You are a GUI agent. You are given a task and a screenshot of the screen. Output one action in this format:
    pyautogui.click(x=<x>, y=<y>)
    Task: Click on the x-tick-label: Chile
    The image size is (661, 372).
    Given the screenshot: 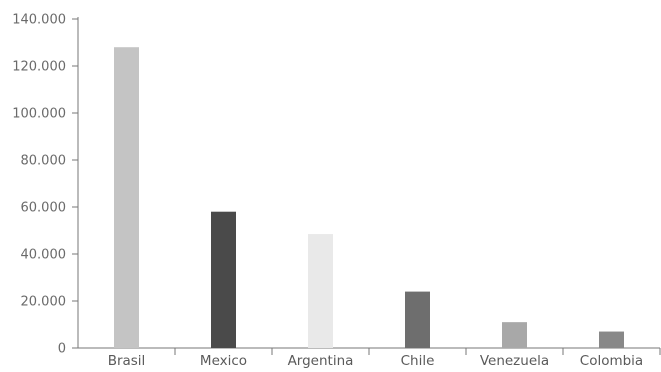 What is the action you would take?
    pyautogui.click(x=418, y=360)
    